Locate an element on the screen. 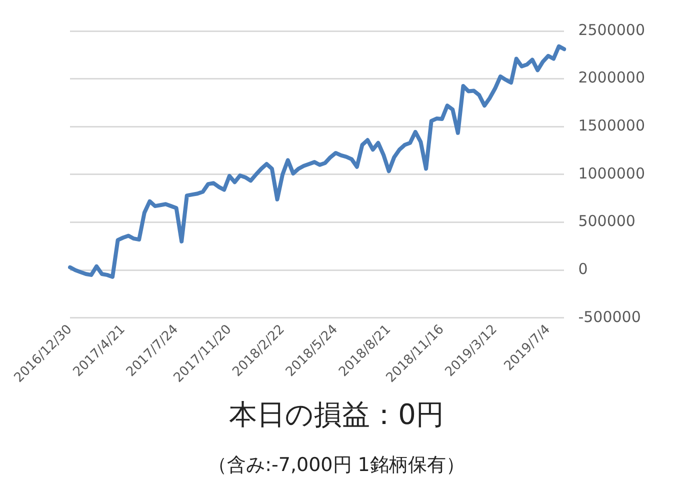 The width and height of the screenshot is (673, 502). y-tick-label: 500000 is located at coordinates (607, 221).